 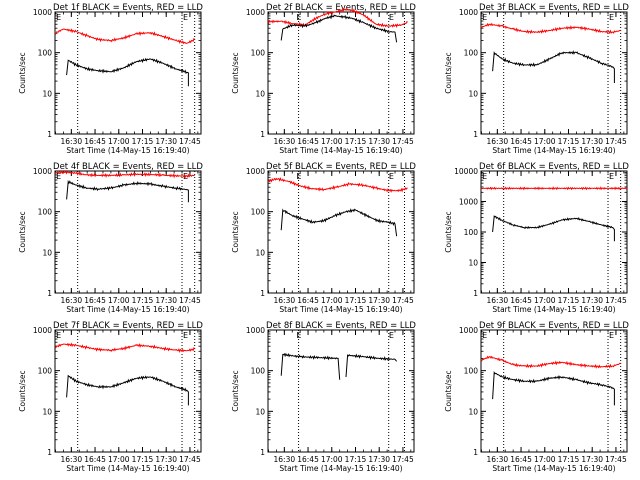 I want to click on chart-title: Det 3f BLACK = Events, RED = LLD, so click(x=554, y=8).